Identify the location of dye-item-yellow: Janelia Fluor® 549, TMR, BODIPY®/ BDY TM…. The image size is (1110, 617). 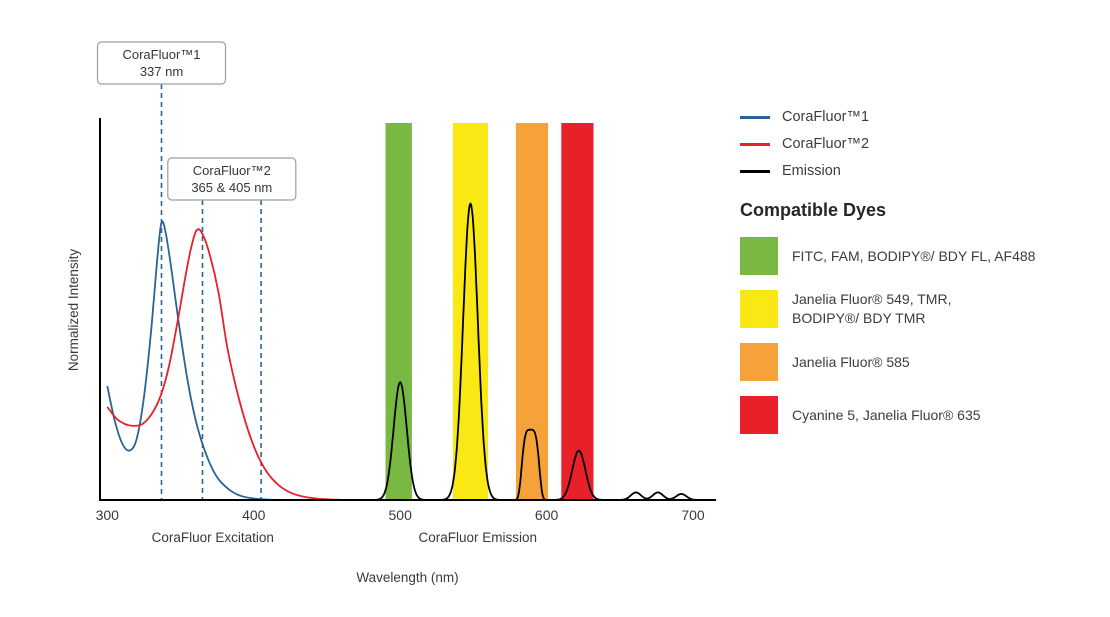
(920, 309).